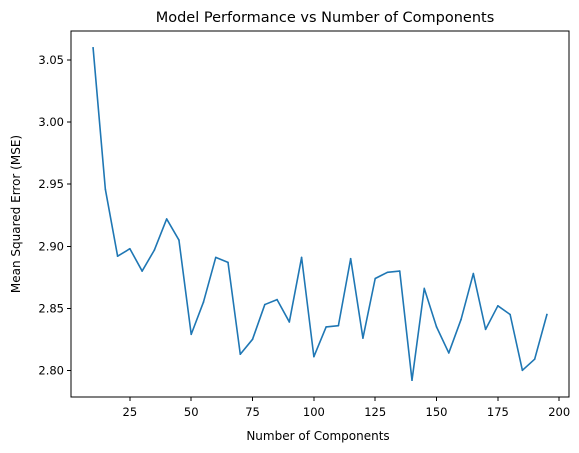  Describe the element at coordinates (51, 60) in the screenshot. I see `y-tick-label: 3.05` at that location.